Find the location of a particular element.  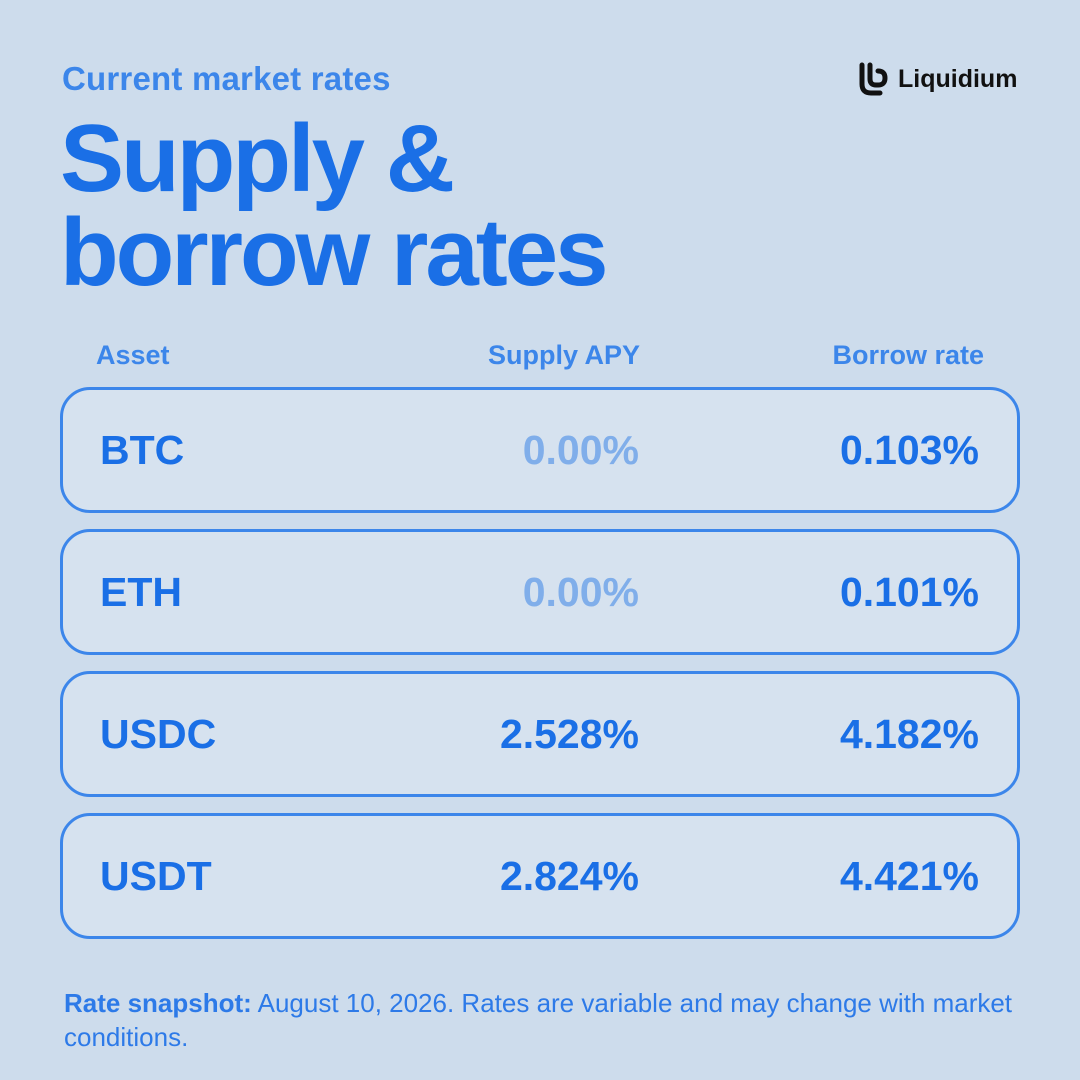

title-line-2: borrow rates is located at coordinates (334, 252).